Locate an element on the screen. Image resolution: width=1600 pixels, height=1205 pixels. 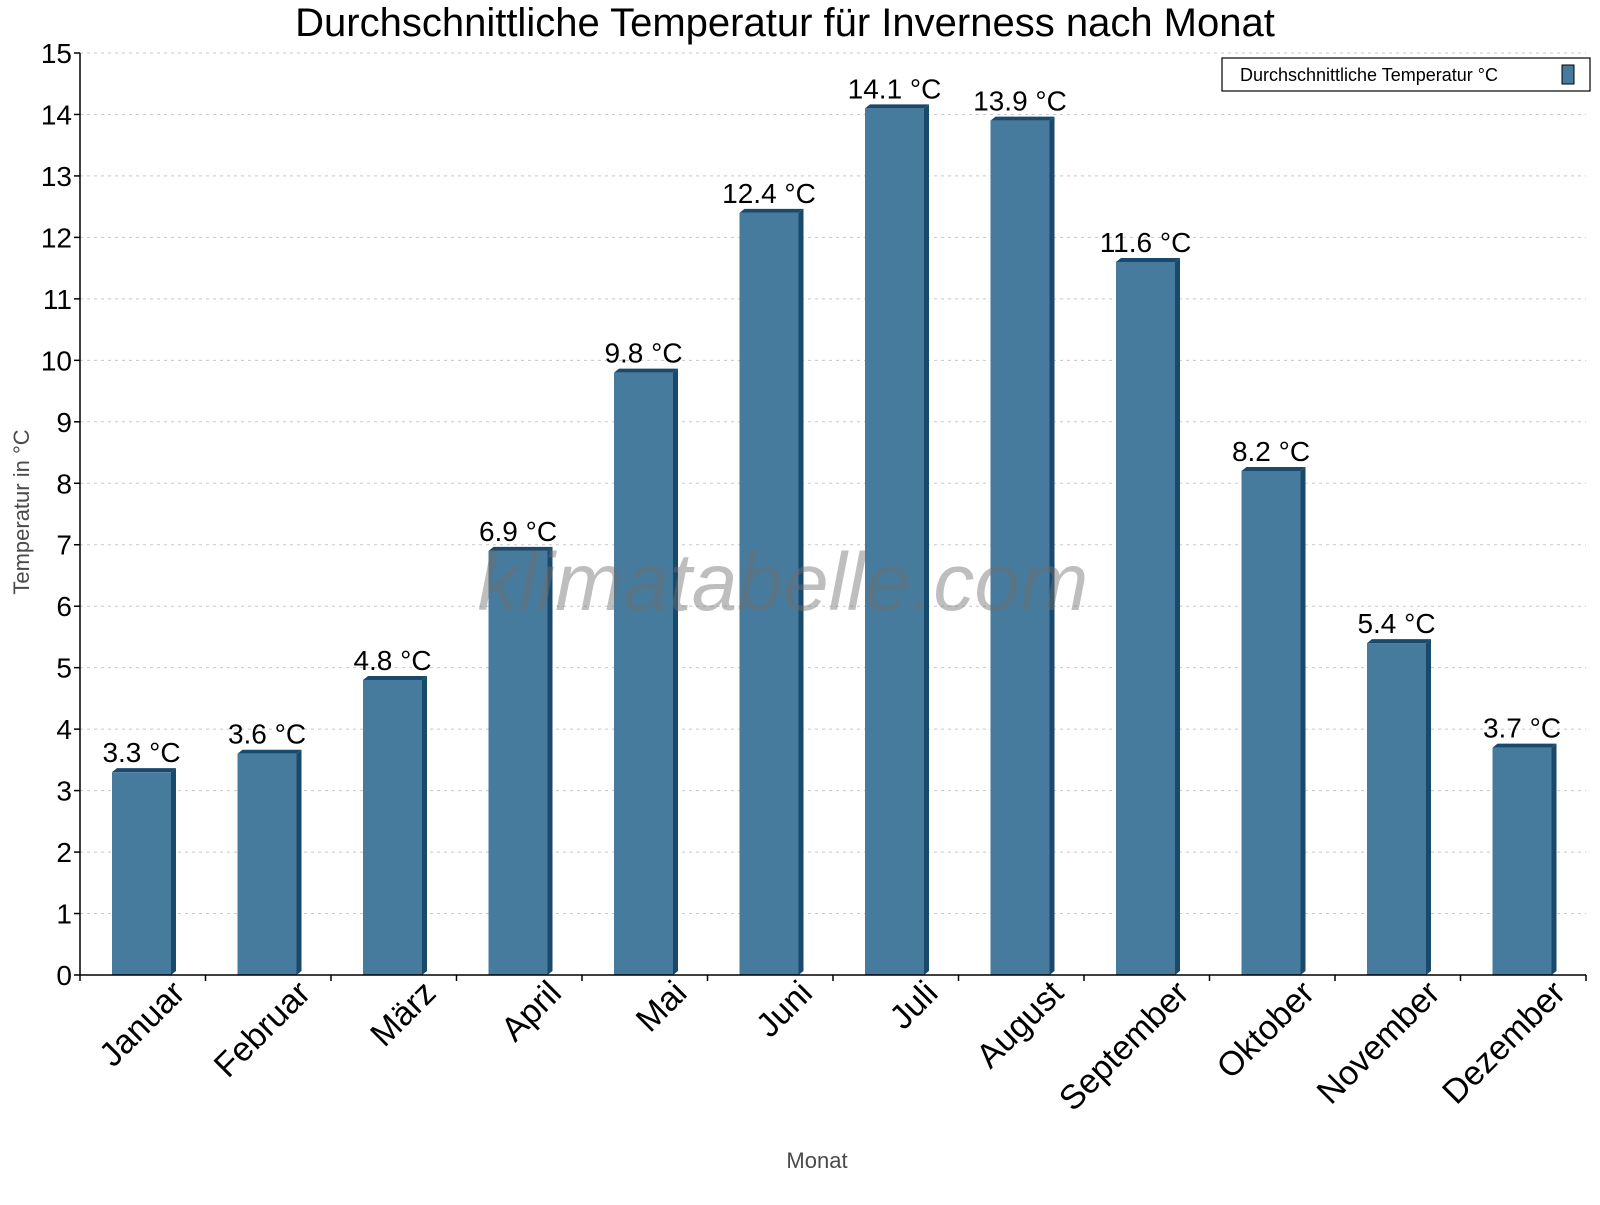
data-label: 4.8 °C is located at coordinates (392, 660).